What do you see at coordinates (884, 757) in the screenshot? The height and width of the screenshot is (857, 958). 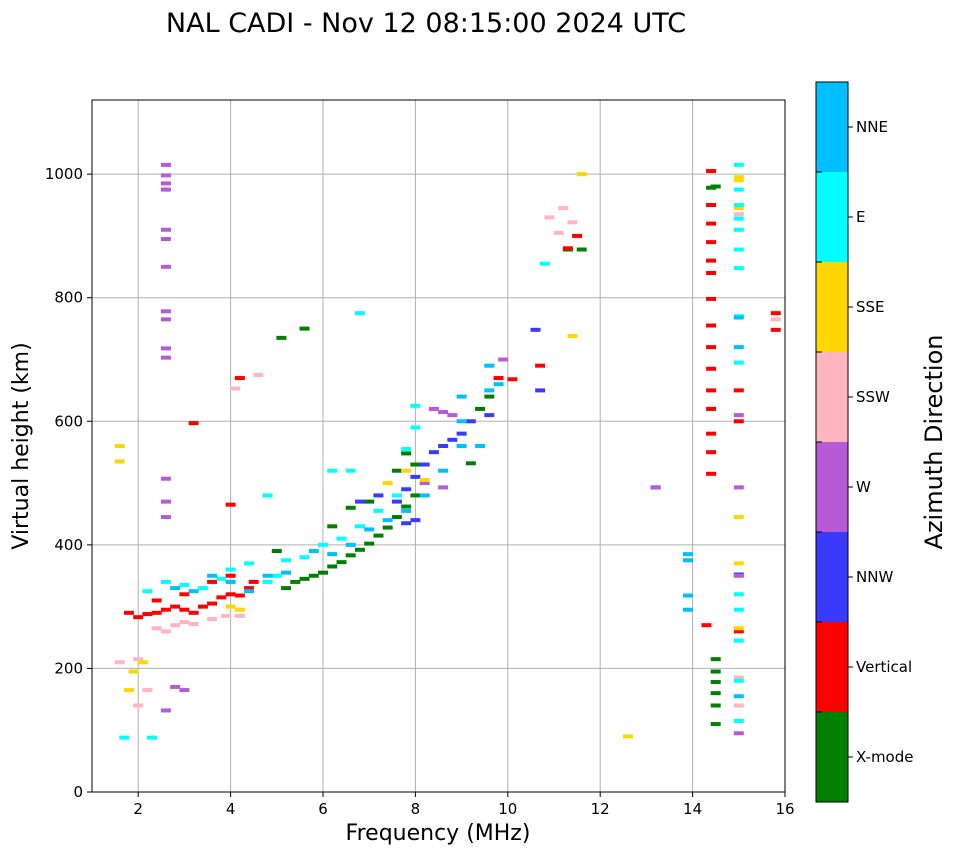 I see `colorbar-label: X-mode` at bounding box center [884, 757].